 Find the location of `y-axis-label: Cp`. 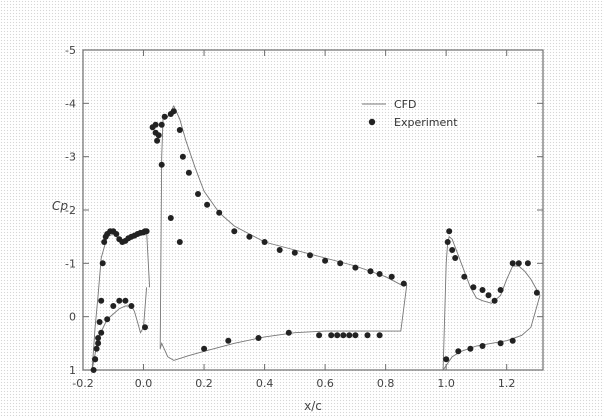

y-axis-label: Cp is located at coordinates (60, 206).